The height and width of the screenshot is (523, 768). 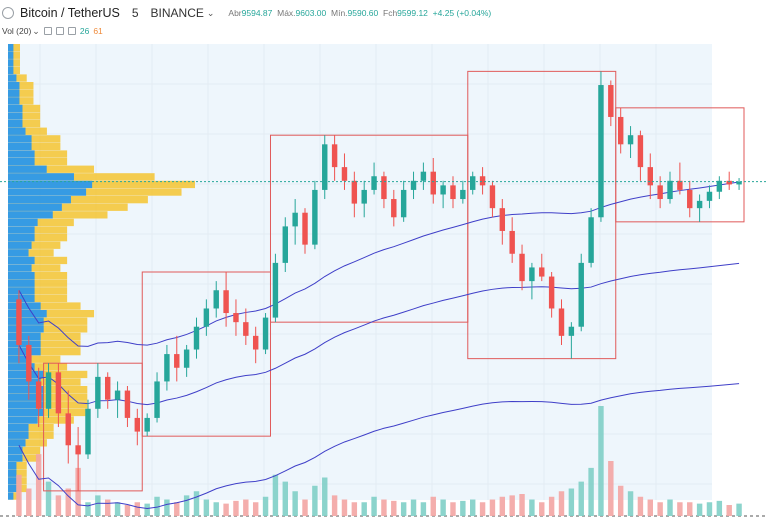 What do you see at coordinates (206, 354) in the screenshot?
I see `range-box` at bounding box center [206, 354].